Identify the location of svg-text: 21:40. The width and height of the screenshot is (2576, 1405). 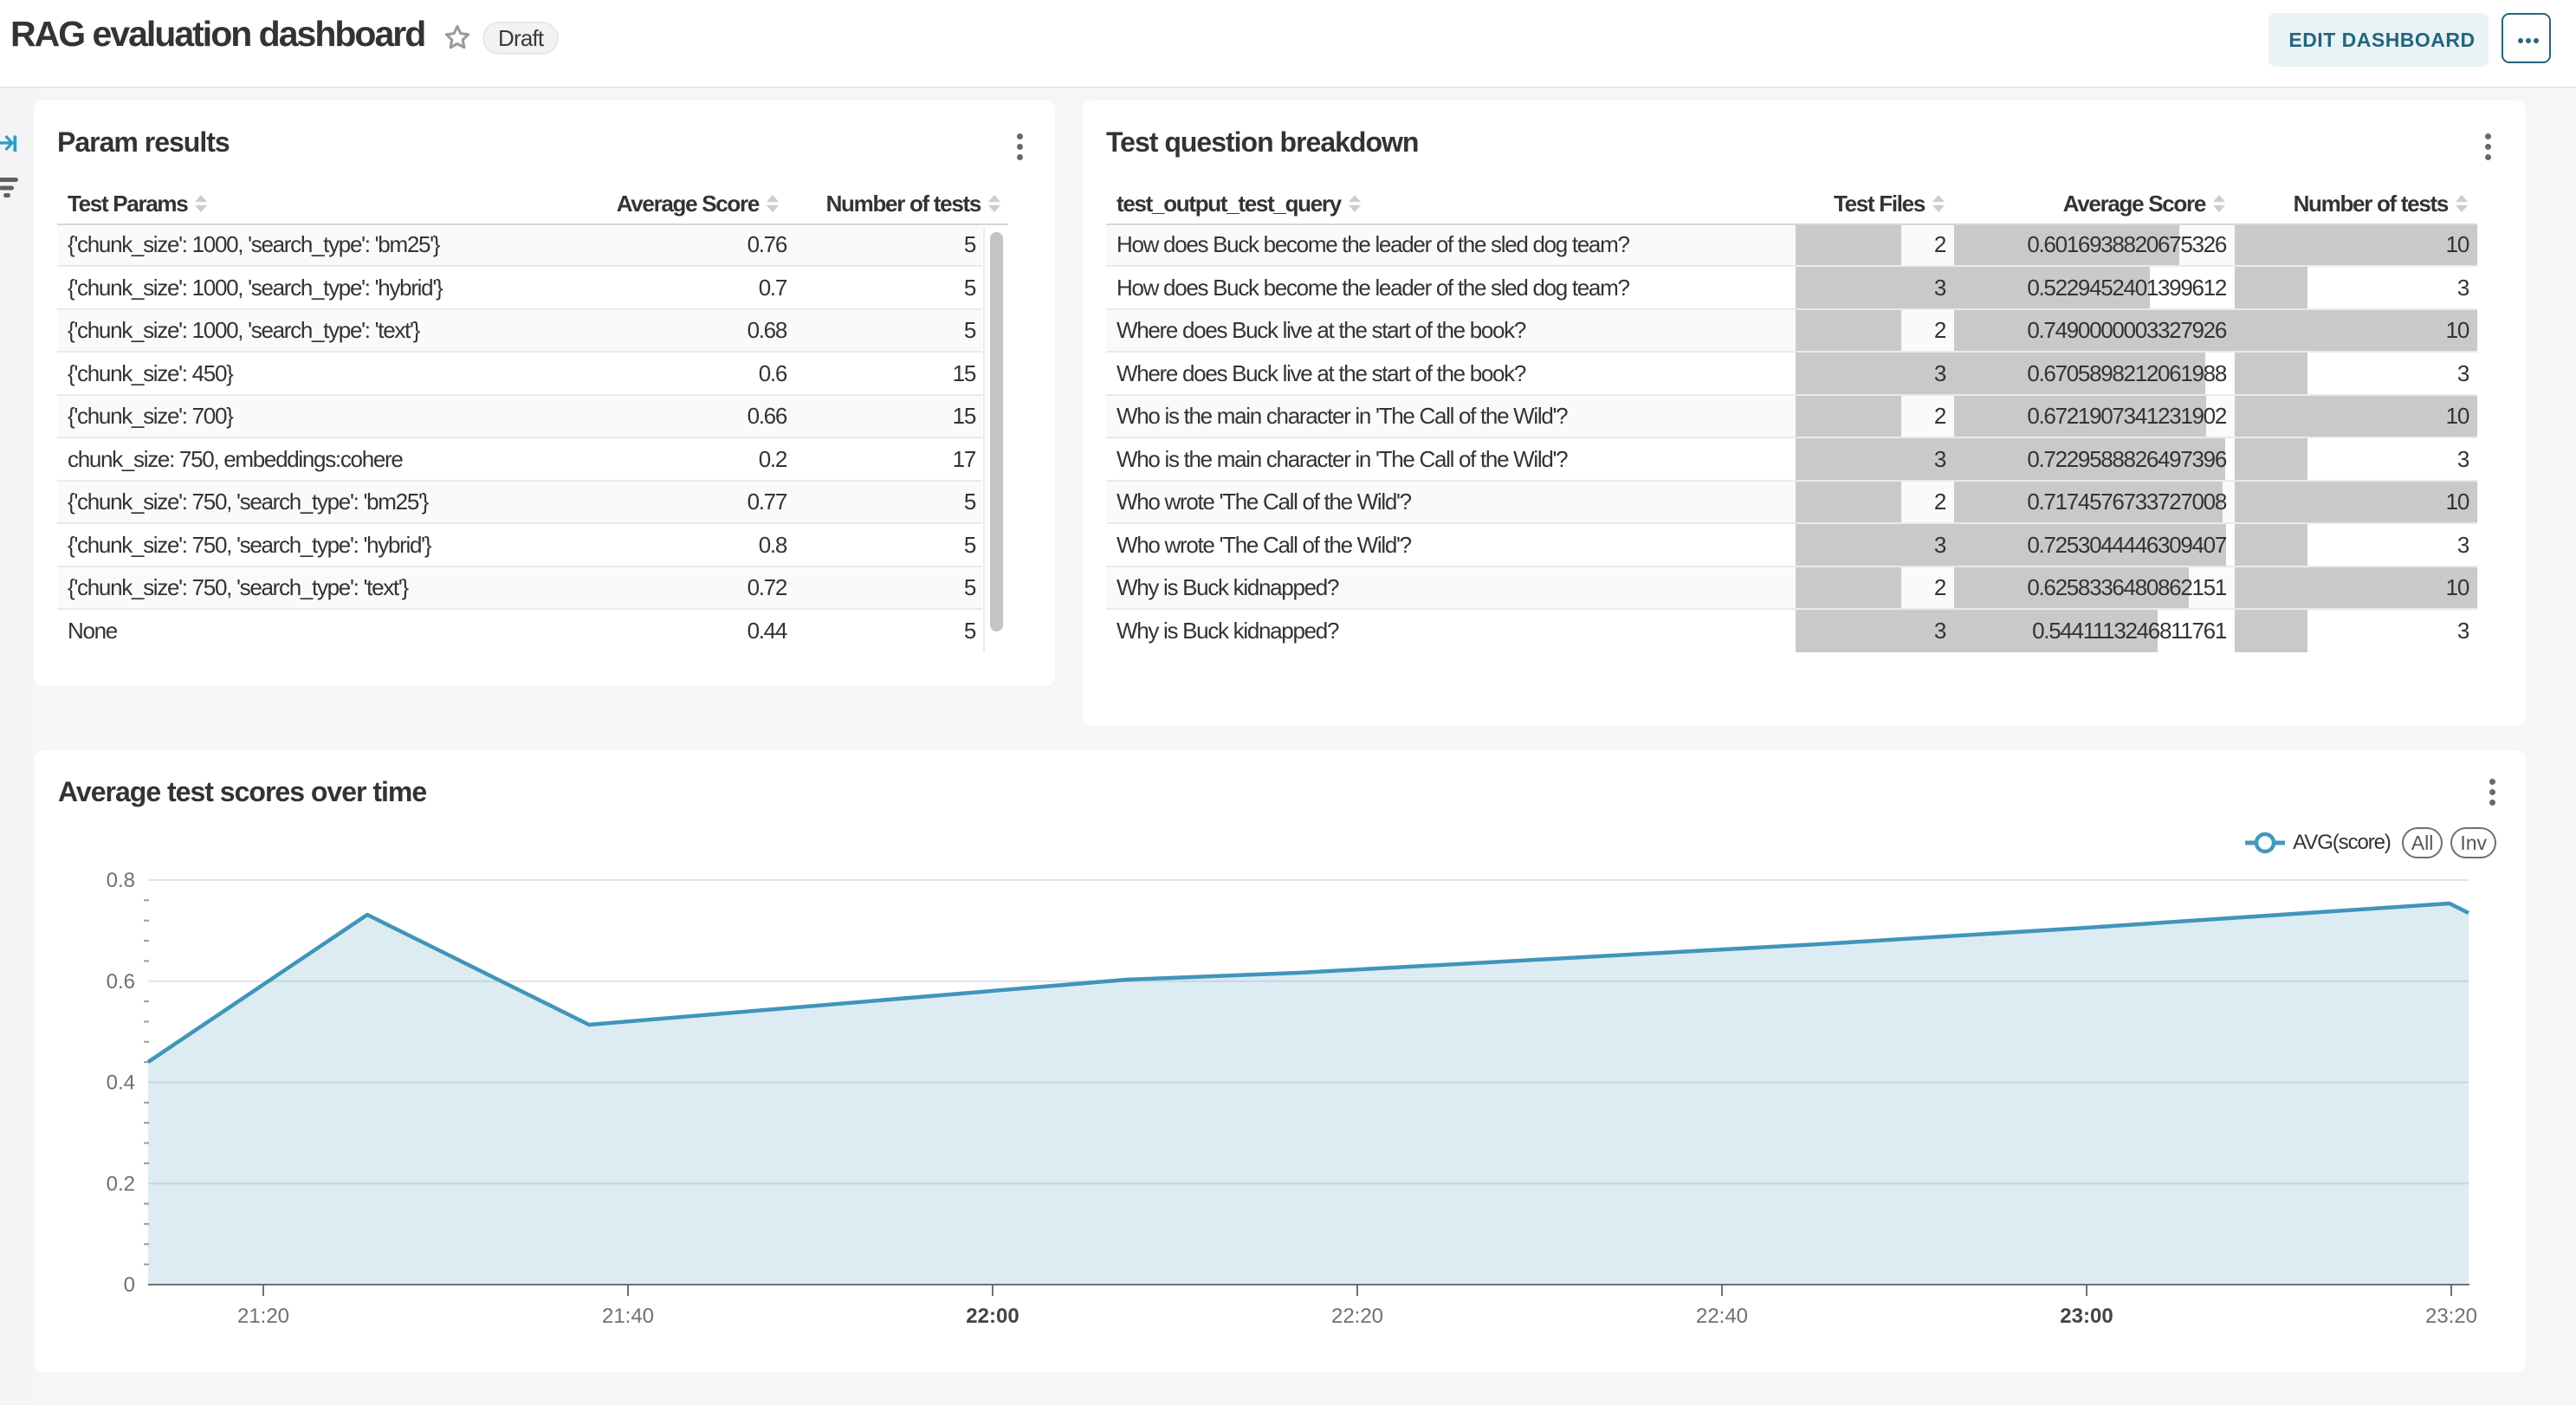
(628, 1316).